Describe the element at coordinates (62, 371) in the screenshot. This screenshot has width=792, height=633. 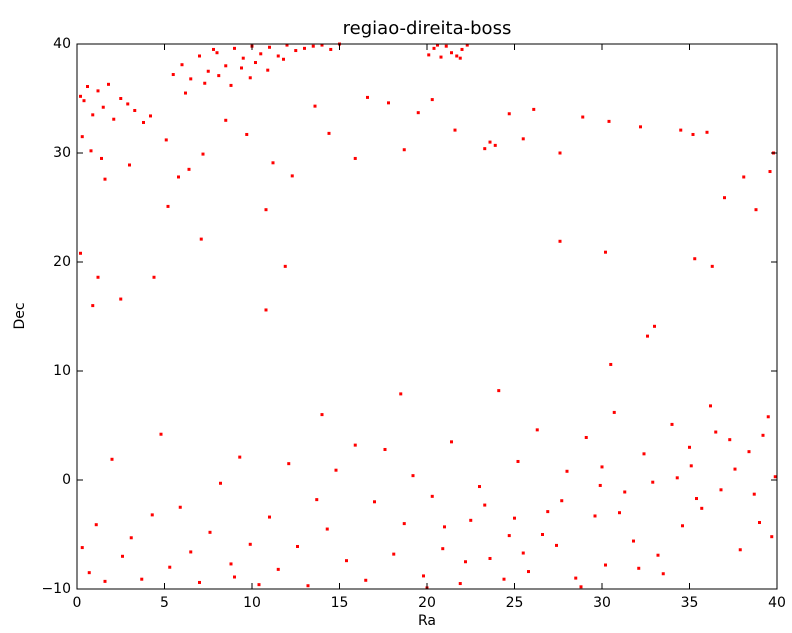
I see `y-tick-label: 10` at that location.